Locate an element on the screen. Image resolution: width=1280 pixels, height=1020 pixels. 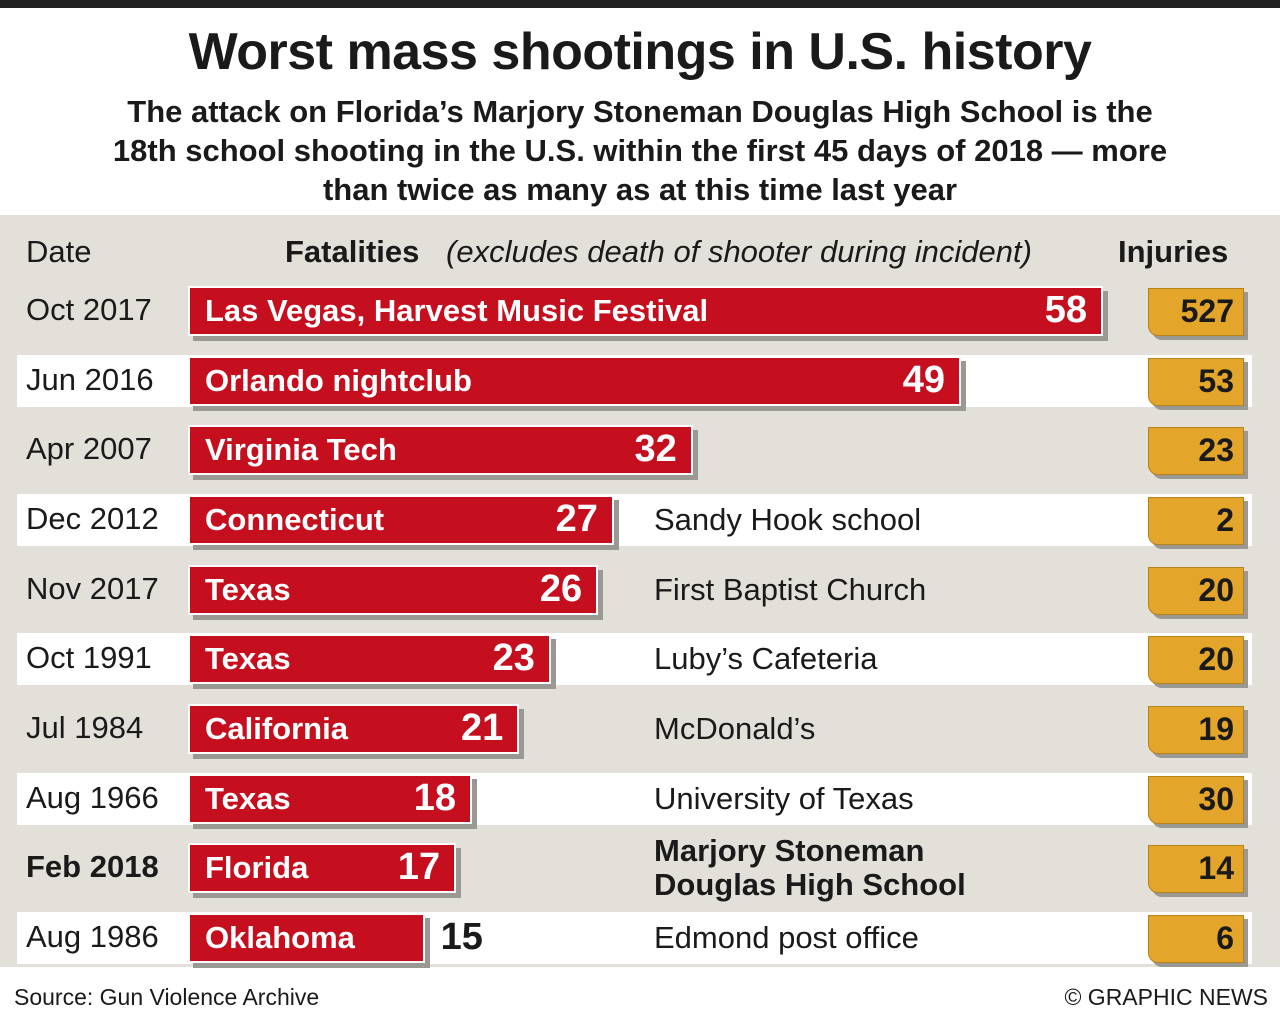
value-label: 21 is located at coordinates (482, 728).